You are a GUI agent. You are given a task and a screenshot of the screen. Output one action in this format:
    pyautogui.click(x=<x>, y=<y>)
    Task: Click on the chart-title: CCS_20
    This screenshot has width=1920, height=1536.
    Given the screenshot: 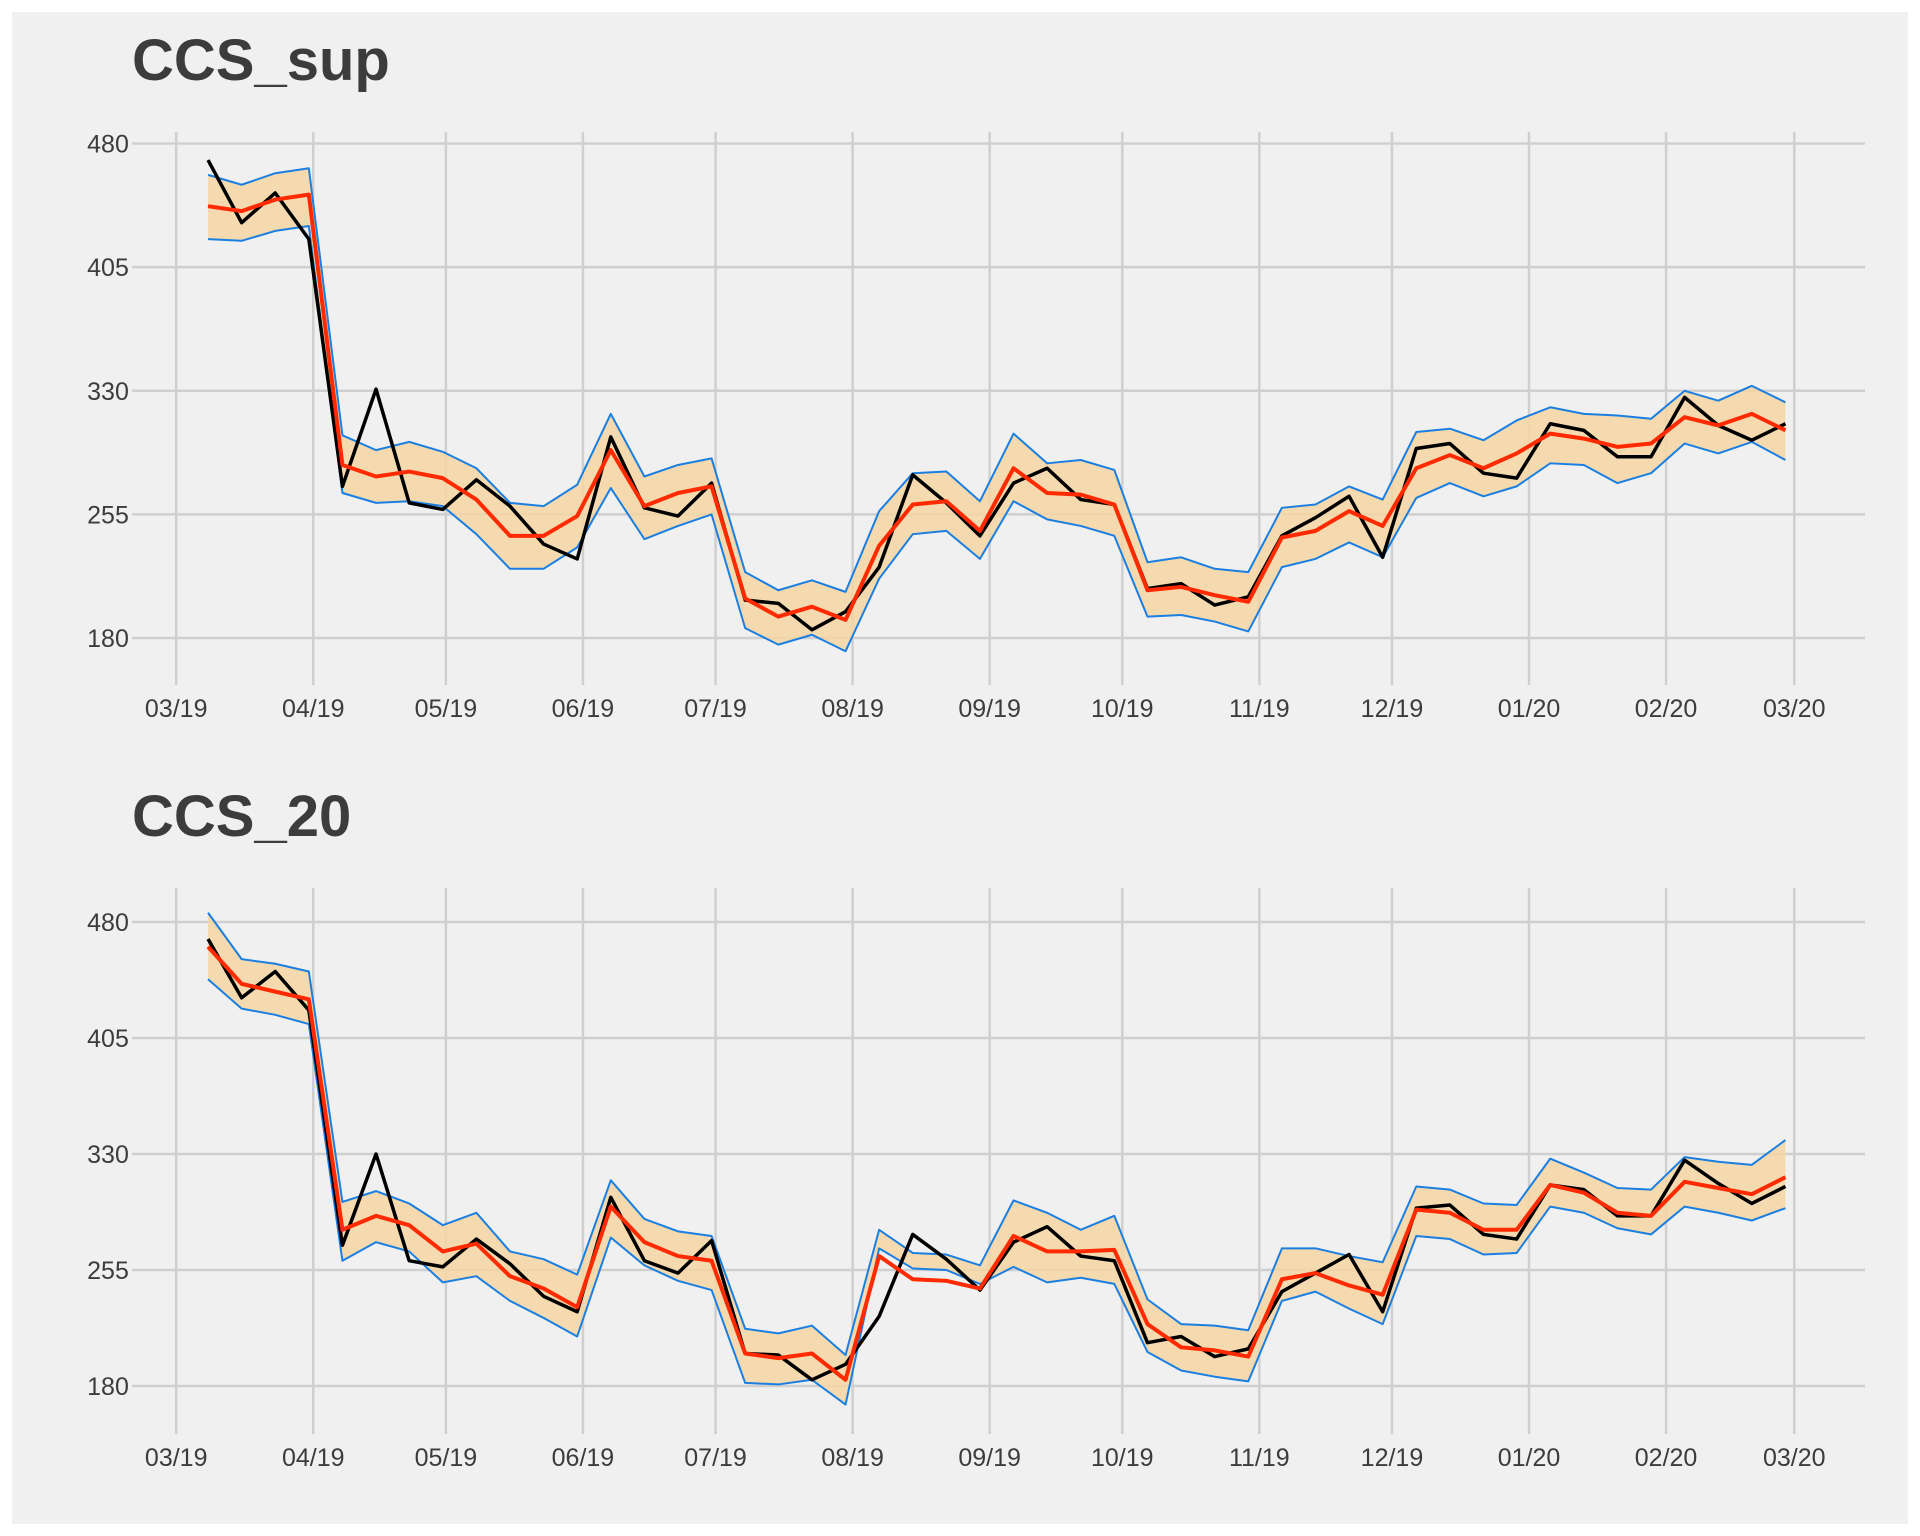 What is the action you would take?
    pyautogui.click(x=241, y=816)
    